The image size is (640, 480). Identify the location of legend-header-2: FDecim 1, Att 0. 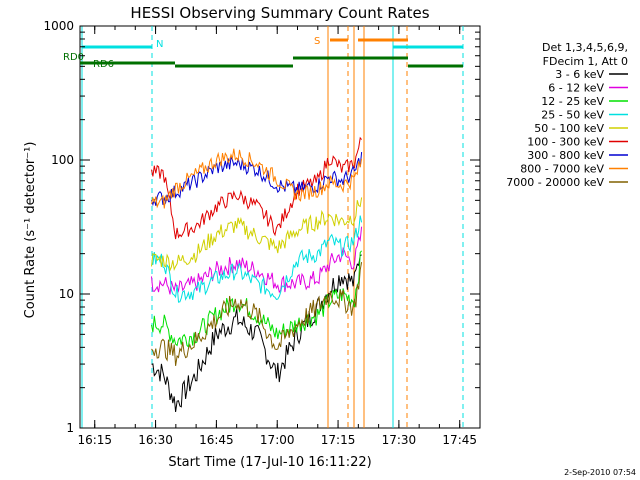
(585, 61).